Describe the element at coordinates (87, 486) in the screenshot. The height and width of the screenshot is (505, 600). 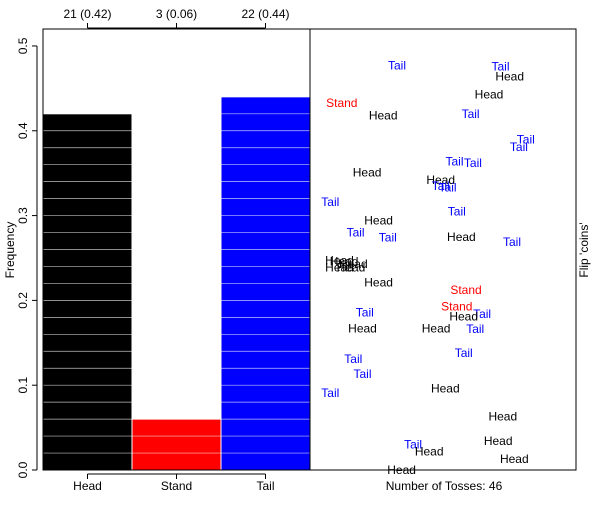
I see `x-tick-label: Head` at that location.